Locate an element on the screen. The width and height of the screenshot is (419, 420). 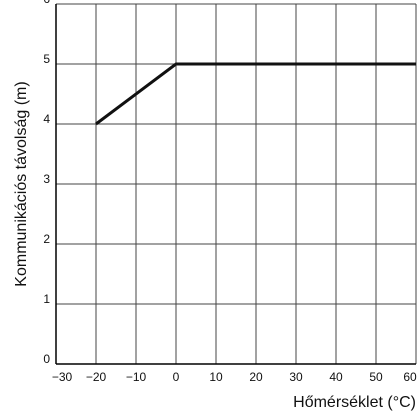
y-tick-label: 2 is located at coordinates (46, 239).